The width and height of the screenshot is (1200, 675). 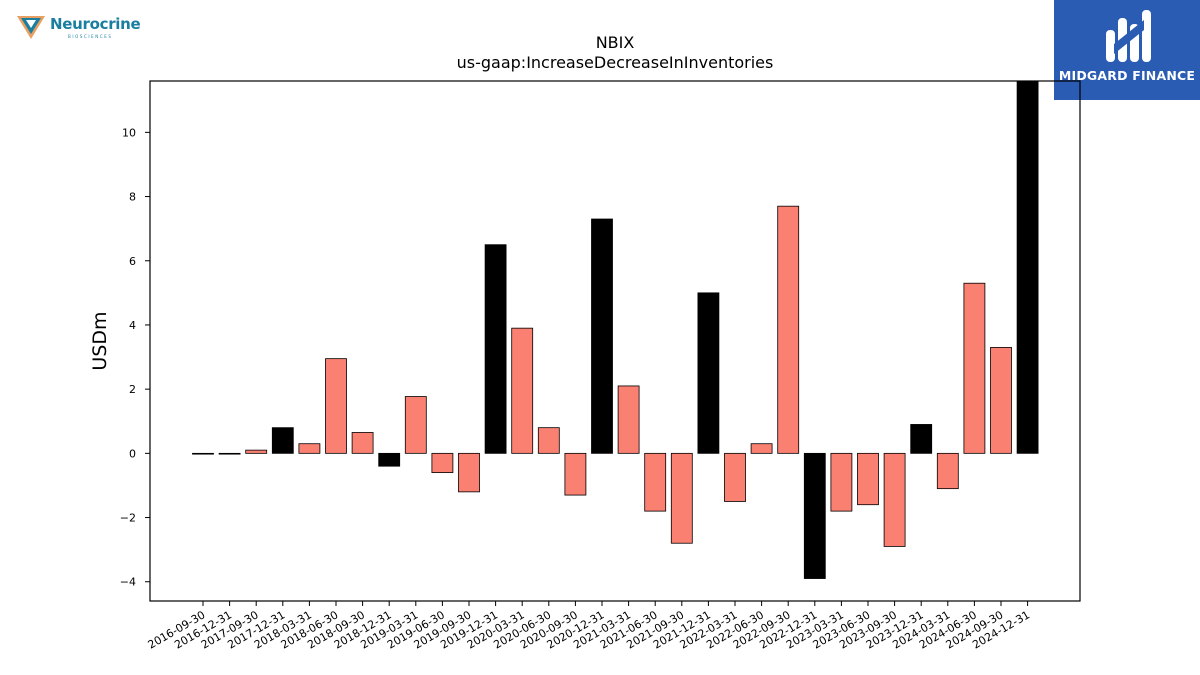 What do you see at coordinates (128, 582) in the screenshot?
I see `y-tick-label: −4` at bounding box center [128, 582].